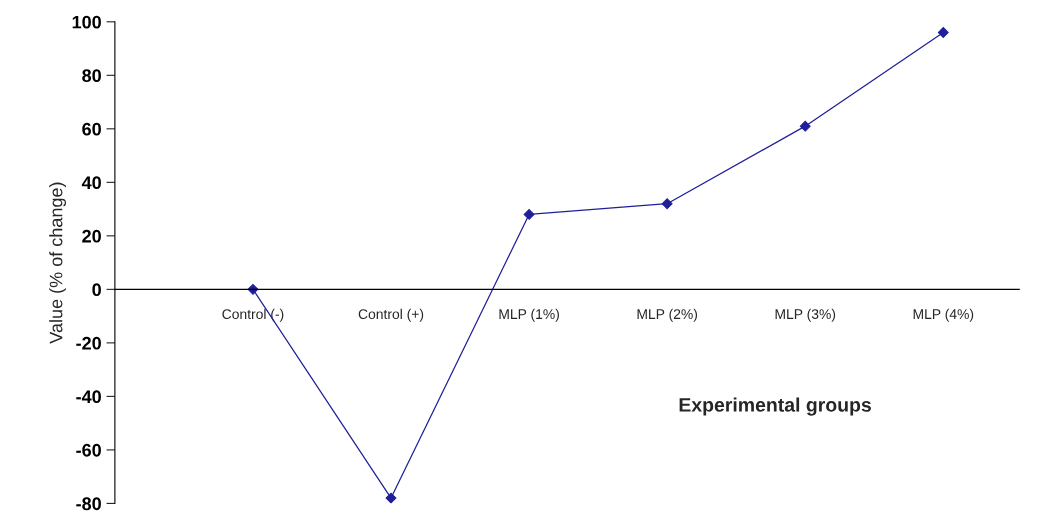 The width and height of the screenshot is (1054, 519). What do you see at coordinates (391, 315) in the screenshot?
I see `x-tick-label: Control (+)` at bounding box center [391, 315].